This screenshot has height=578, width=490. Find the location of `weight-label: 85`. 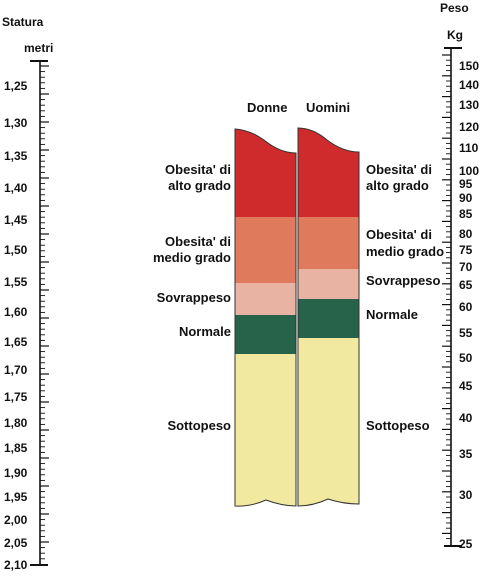

weight-label: 85 is located at coordinates (466, 214).